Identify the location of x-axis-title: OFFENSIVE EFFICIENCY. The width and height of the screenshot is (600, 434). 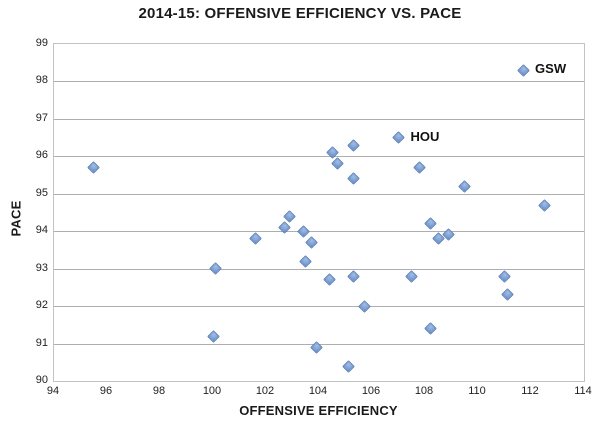
(318, 410).